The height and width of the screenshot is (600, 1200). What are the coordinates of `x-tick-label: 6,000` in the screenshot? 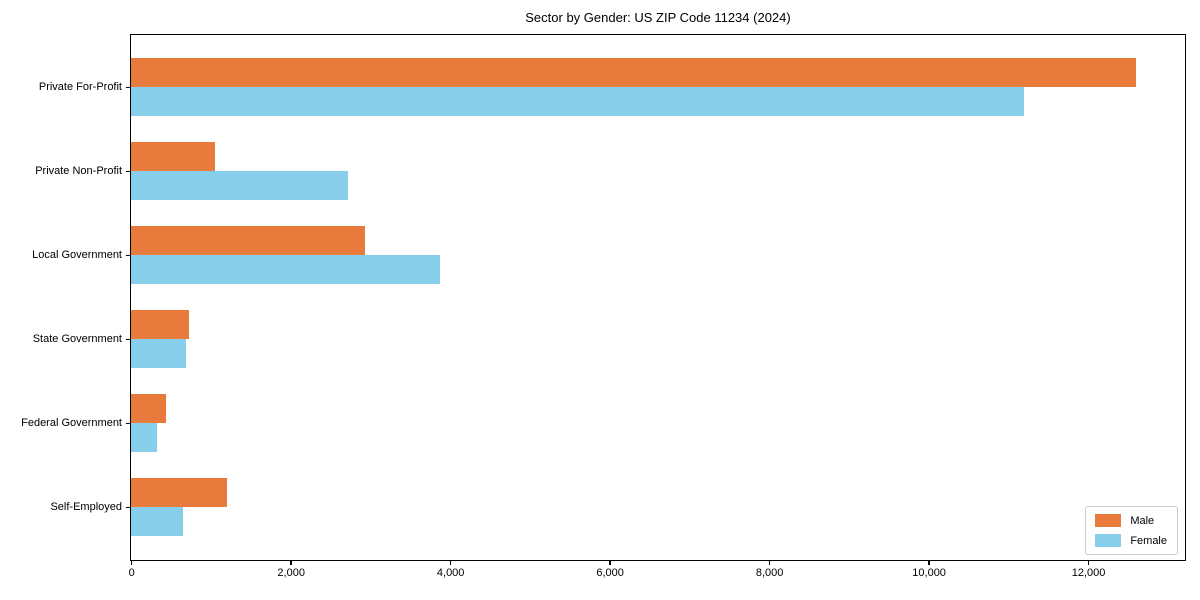 It's located at (610, 573).